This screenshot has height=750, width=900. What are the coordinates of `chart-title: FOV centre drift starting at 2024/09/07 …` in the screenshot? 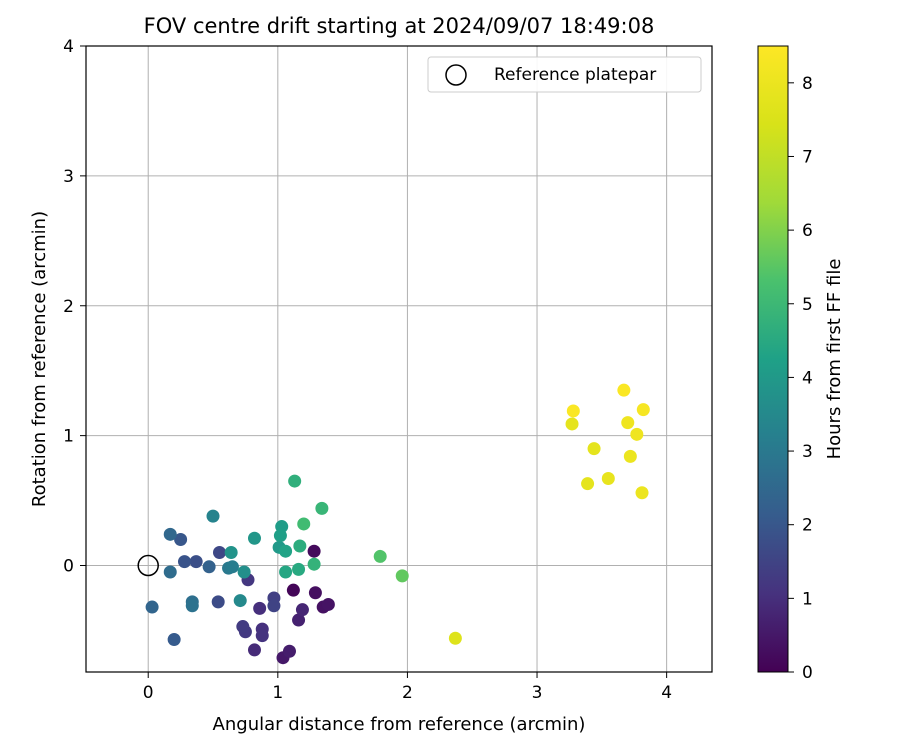 It's located at (399, 26).